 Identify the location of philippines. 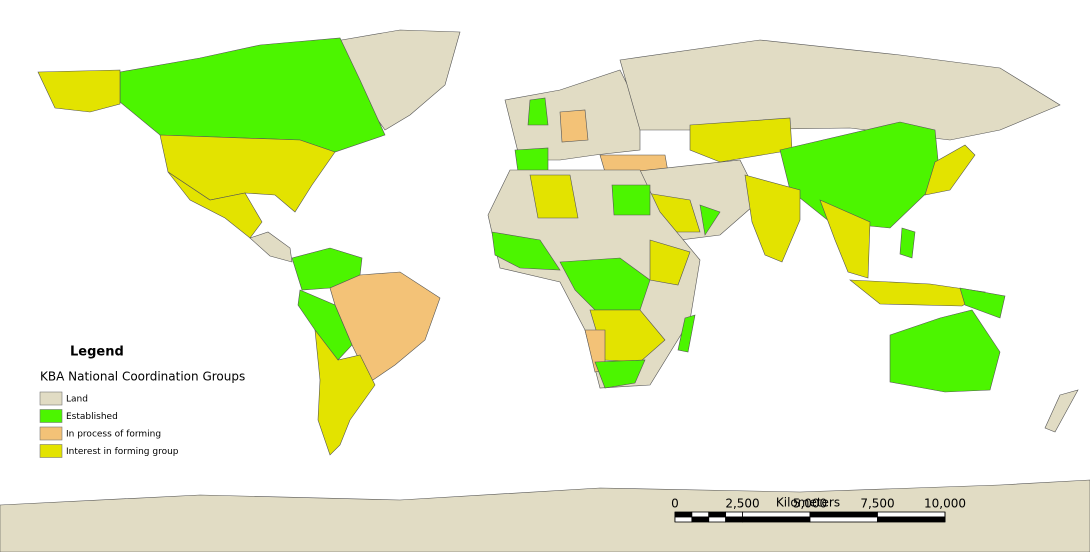
(907, 243).